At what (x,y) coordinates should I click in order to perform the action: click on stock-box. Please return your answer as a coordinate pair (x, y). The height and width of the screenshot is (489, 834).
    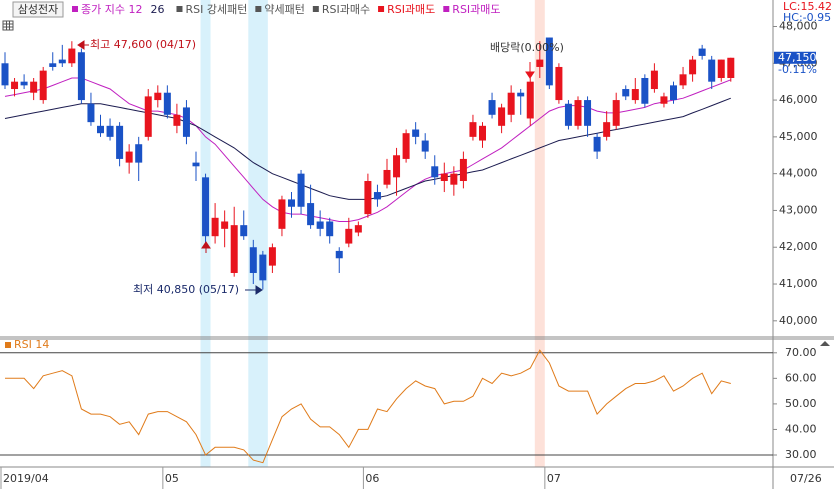
    Looking at the image, I should click on (38, 9).